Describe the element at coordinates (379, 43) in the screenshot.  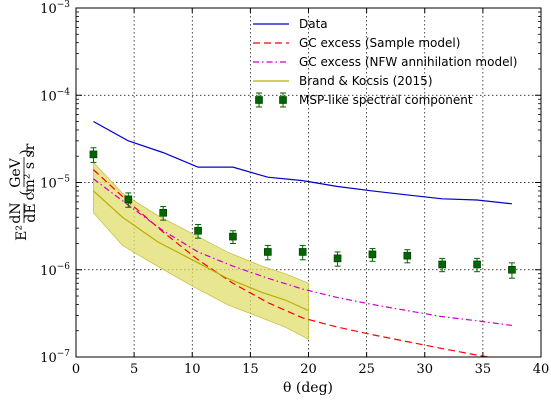
I see `legend-label-gc-excess-sample-model: GC excess (Sample model)` at that location.